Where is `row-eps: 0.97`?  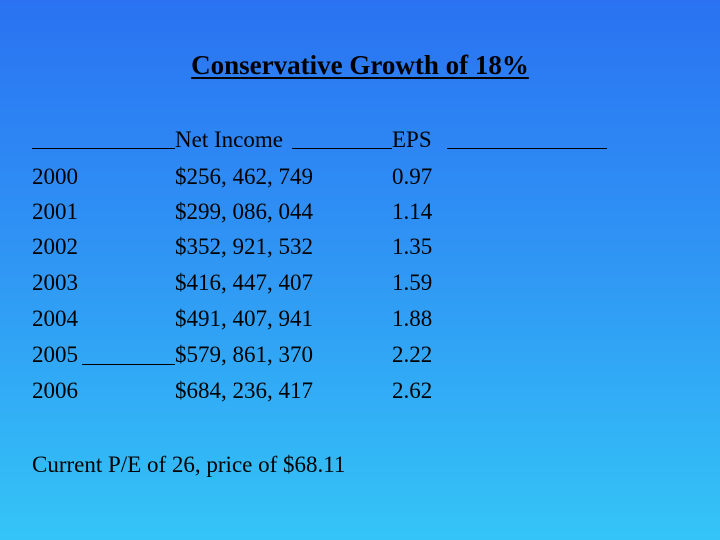
row-eps: 0.97 is located at coordinates (412, 176).